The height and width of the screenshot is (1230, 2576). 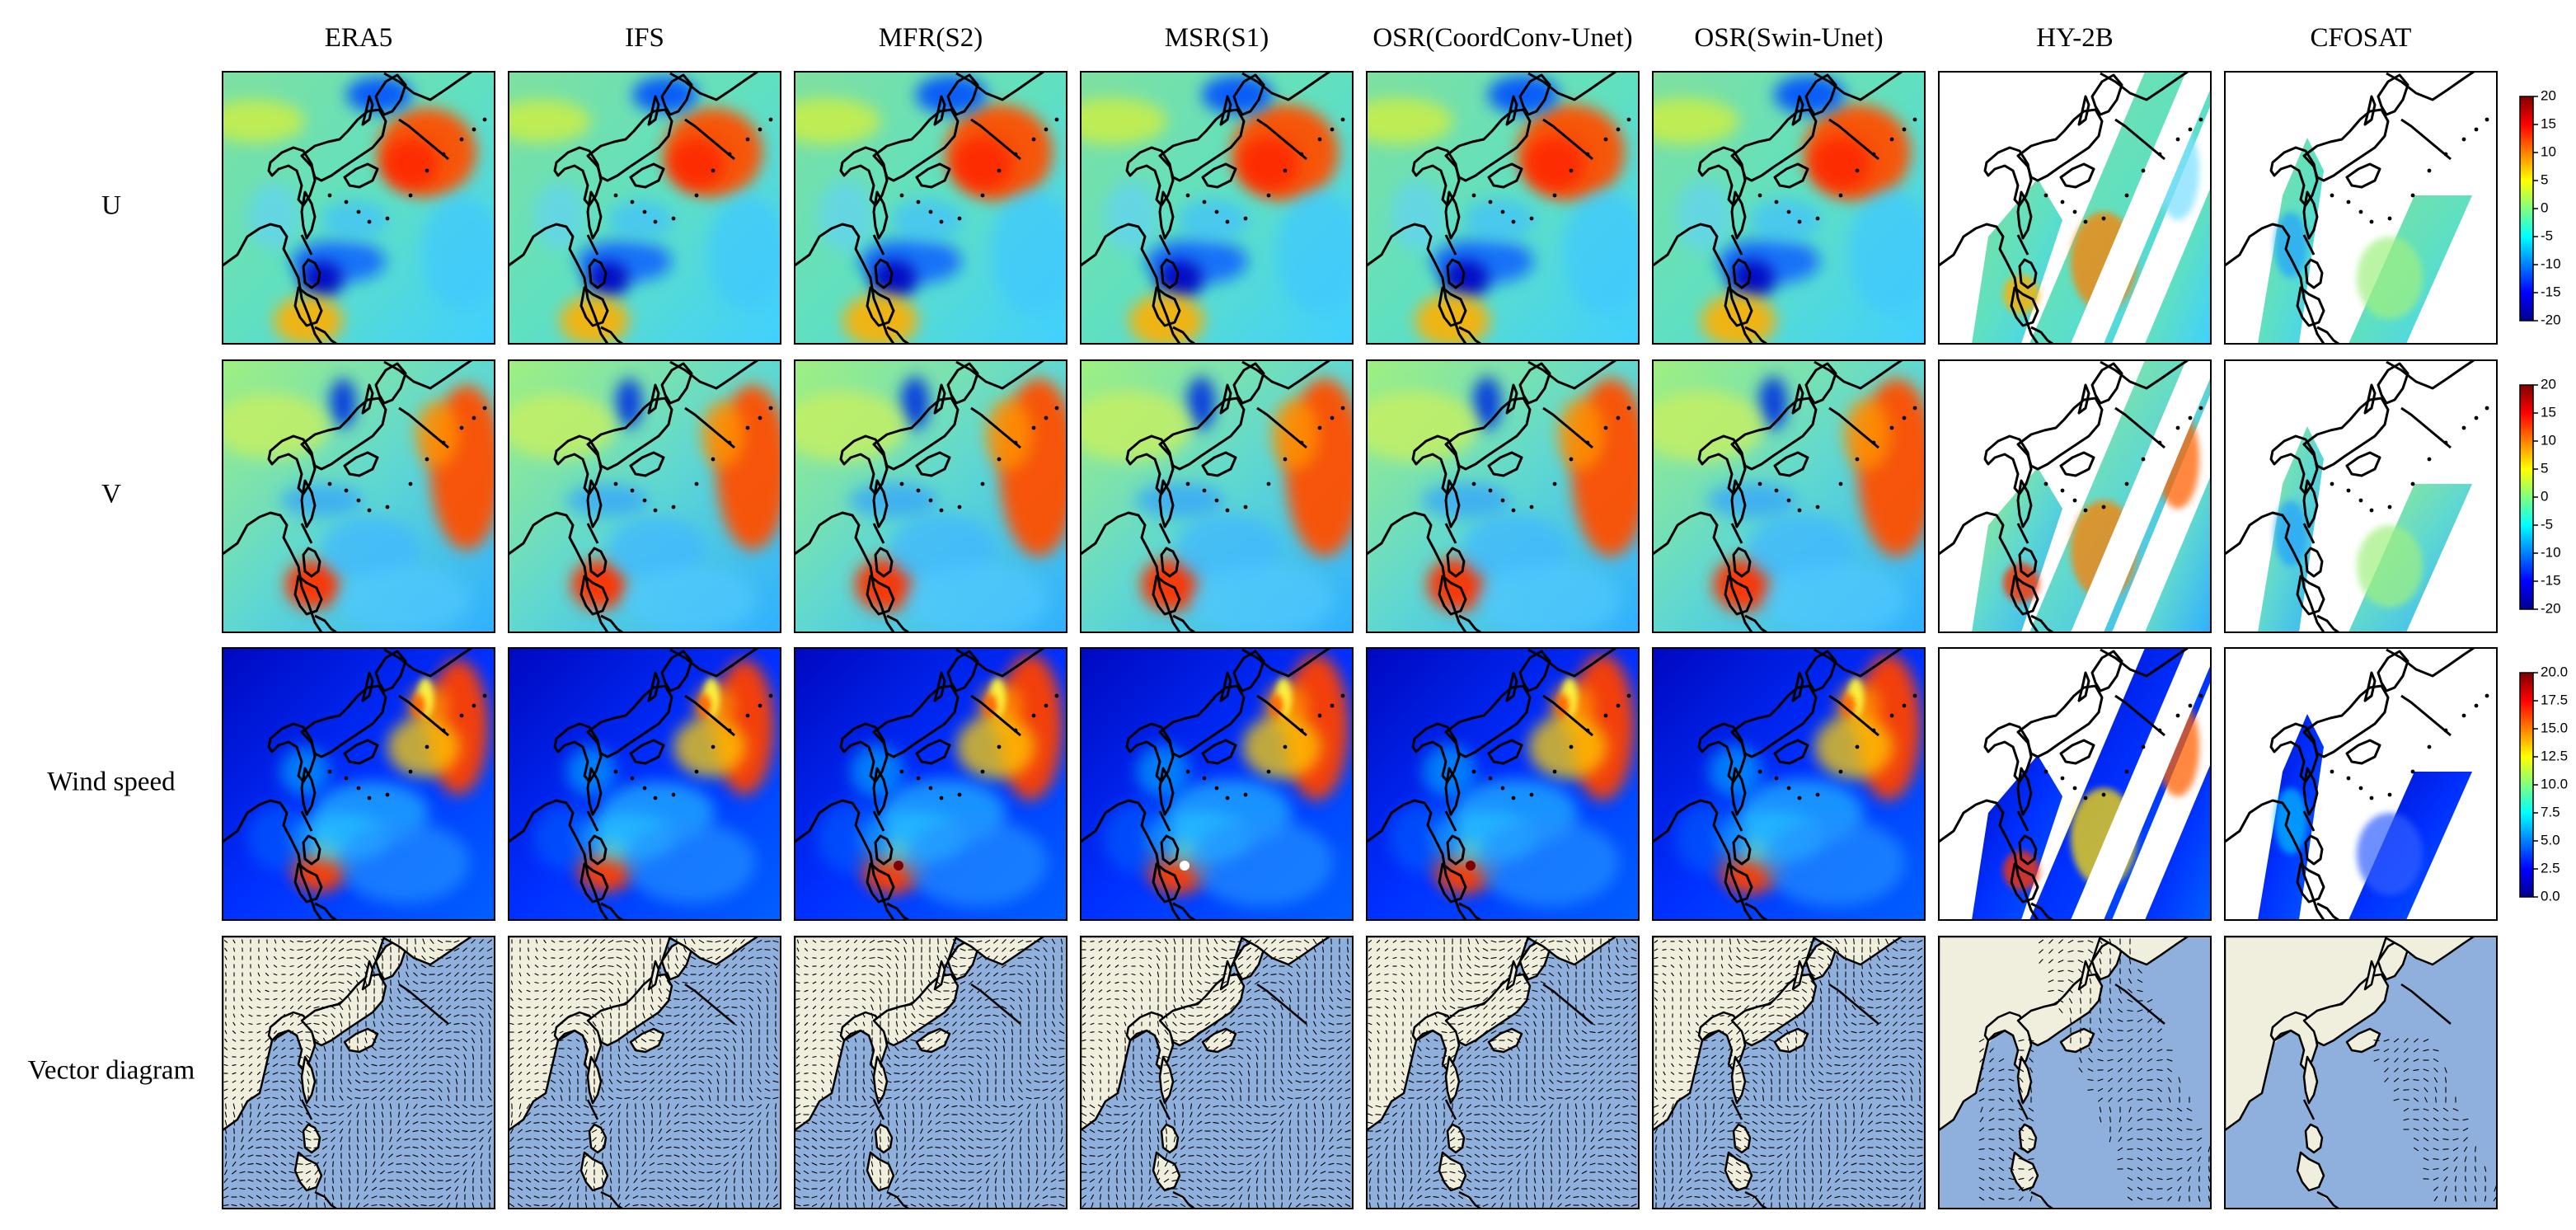 What do you see at coordinates (111, 1071) in the screenshot?
I see `row-title-vector-diagram: Vector diagram` at bounding box center [111, 1071].